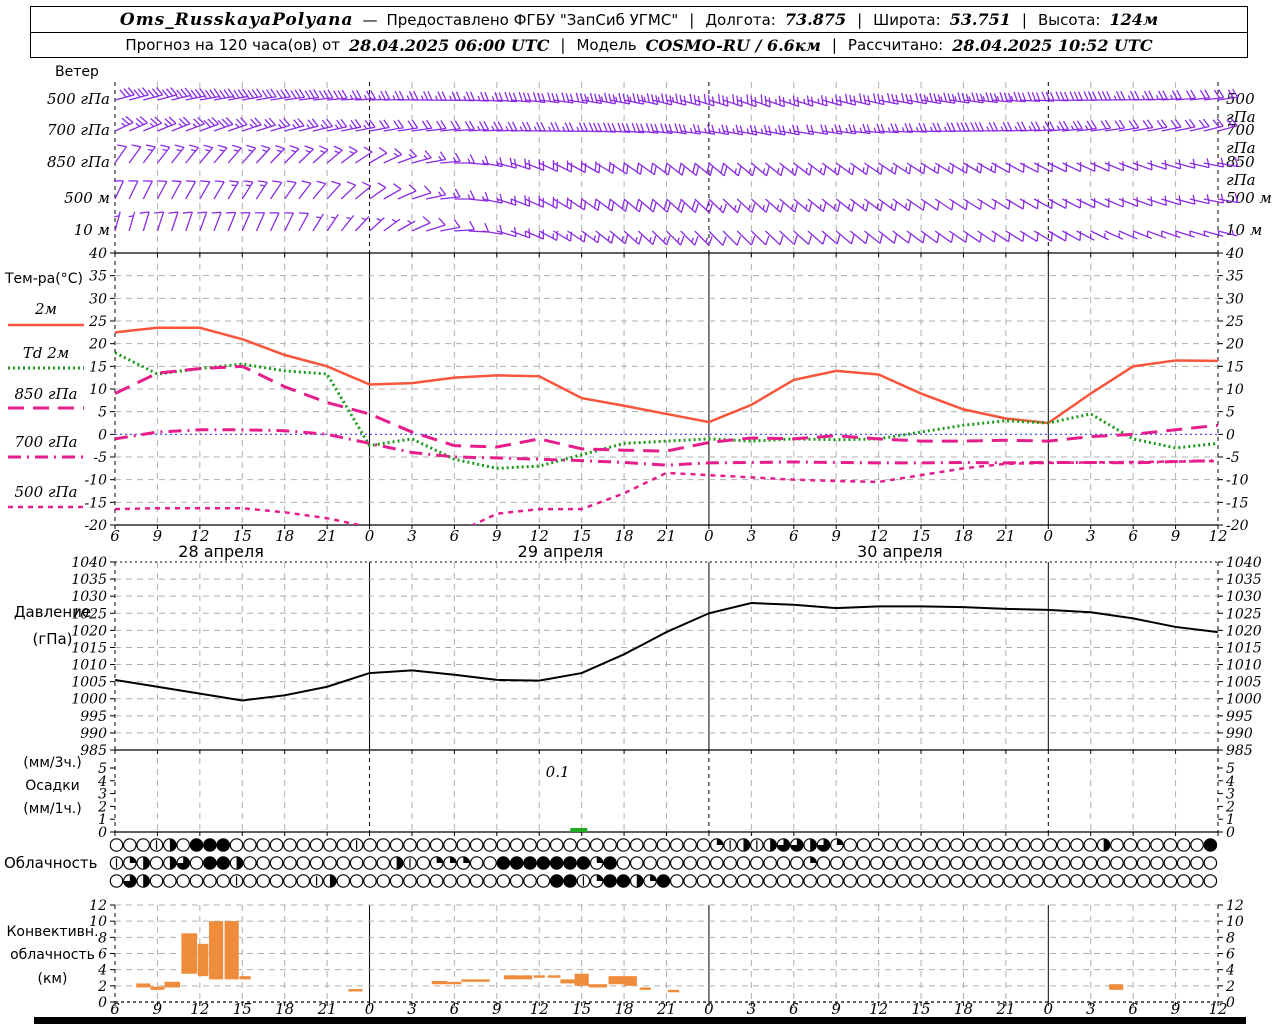 This screenshot has height=1024, width=1280. I want to click on wind-barbs-layer, so click(676, 166).